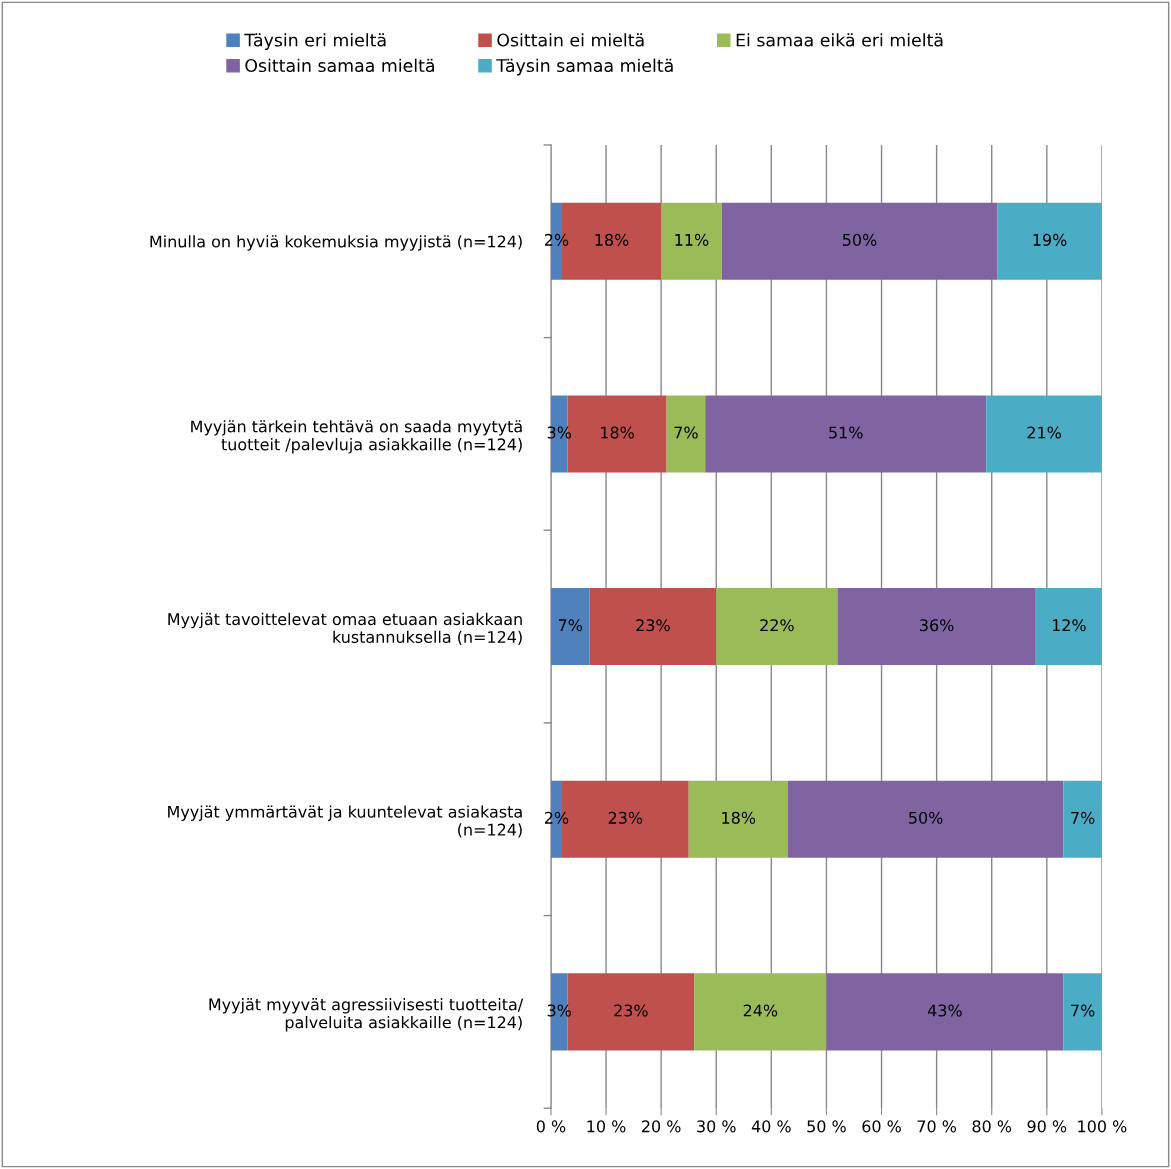 This screenshot has height=1169, width=1171. What do you see at coordinates (356, 437) in the screenshot?
I see `y-tick-label: Myyjän tärkein tehtävä on saada myytytä tuotteit /palevluja asiakkaille (n=124)` at bounding box center [356, 437].